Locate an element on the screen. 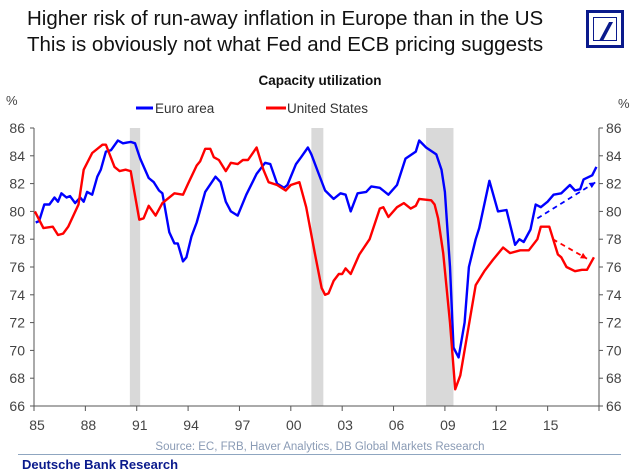  y-axis-unit-left: % is located at coordinates (12, 100).